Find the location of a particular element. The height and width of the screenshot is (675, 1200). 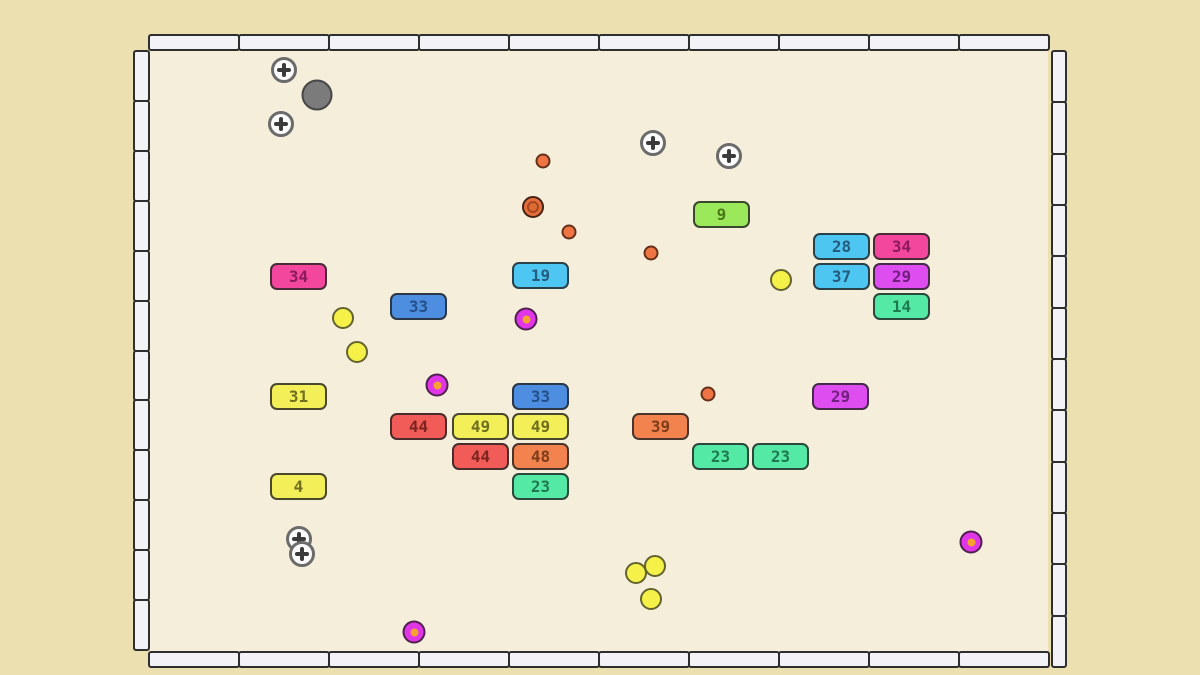

wall-left is located at coordinates (141, 351).